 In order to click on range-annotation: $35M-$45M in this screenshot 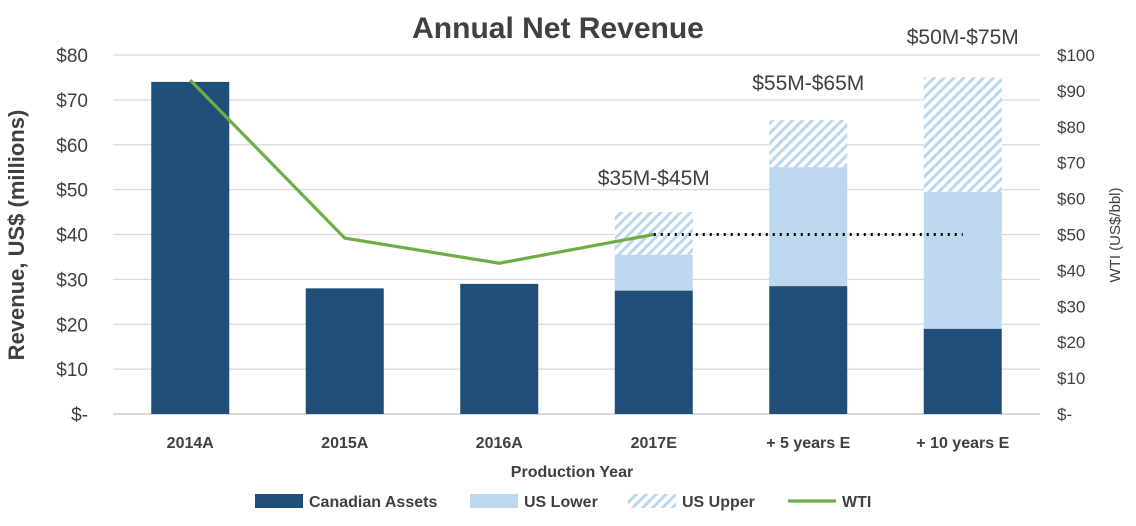, I will do `click(654, 178)`.